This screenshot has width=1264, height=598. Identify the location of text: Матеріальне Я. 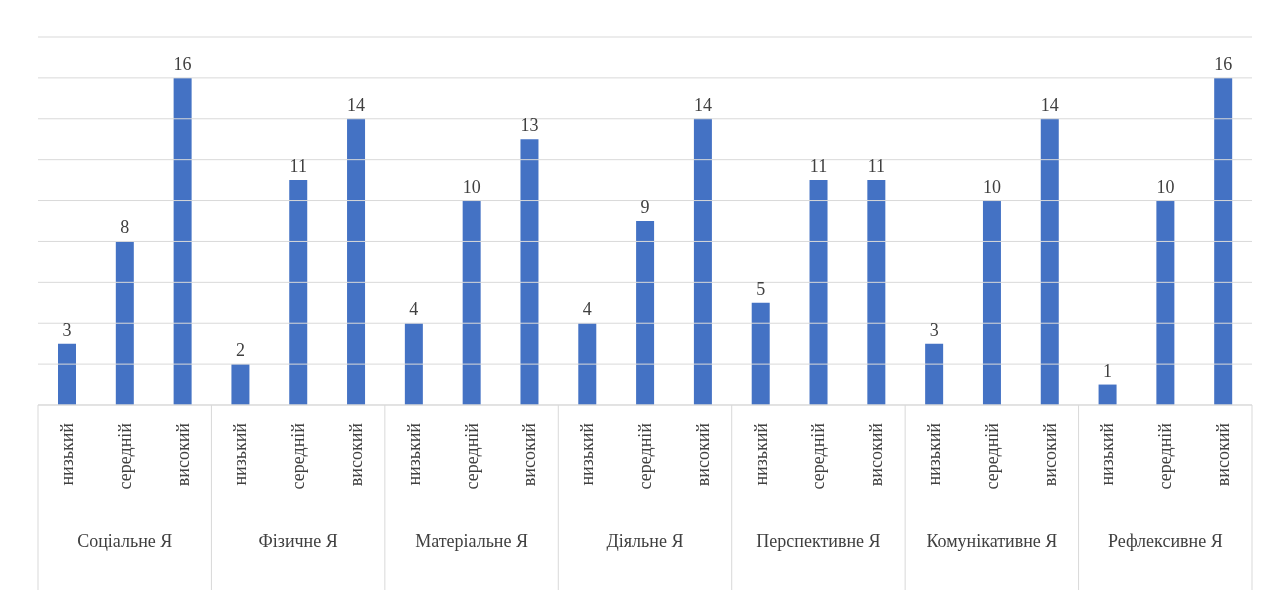
(471, 541).